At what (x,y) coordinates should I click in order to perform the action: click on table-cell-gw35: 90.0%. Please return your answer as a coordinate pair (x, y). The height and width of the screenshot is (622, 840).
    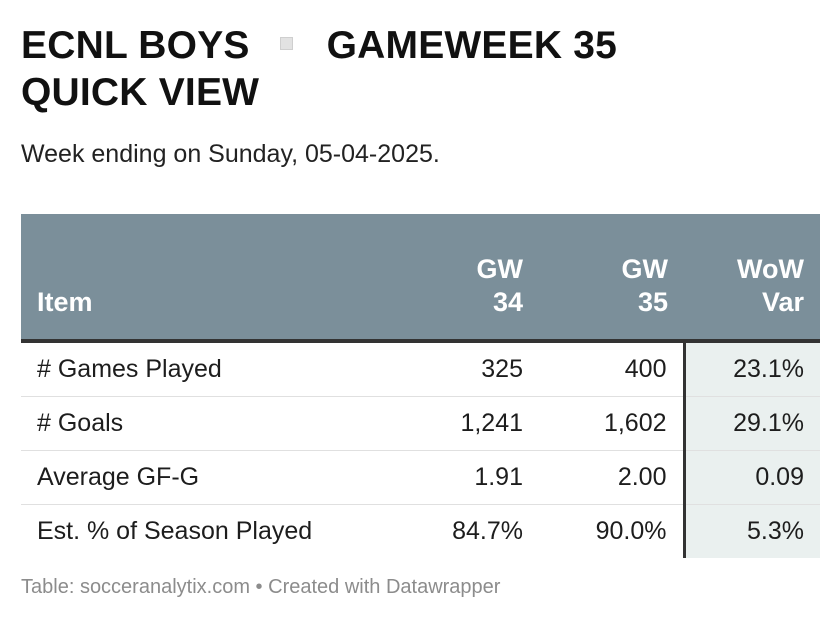
    Looking at the image, I should click on (631, 531).